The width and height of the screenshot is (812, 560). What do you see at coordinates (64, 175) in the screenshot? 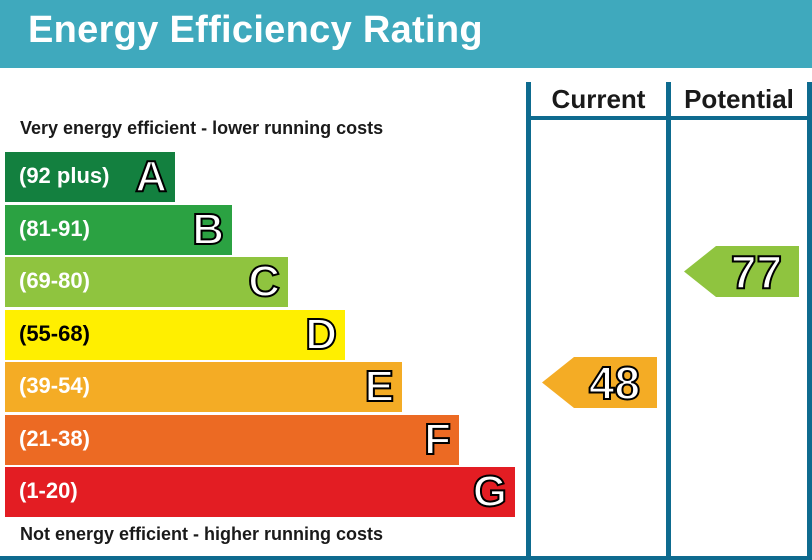
I see `band-a-range: (92 plus)` at bounding box center [64, 175].